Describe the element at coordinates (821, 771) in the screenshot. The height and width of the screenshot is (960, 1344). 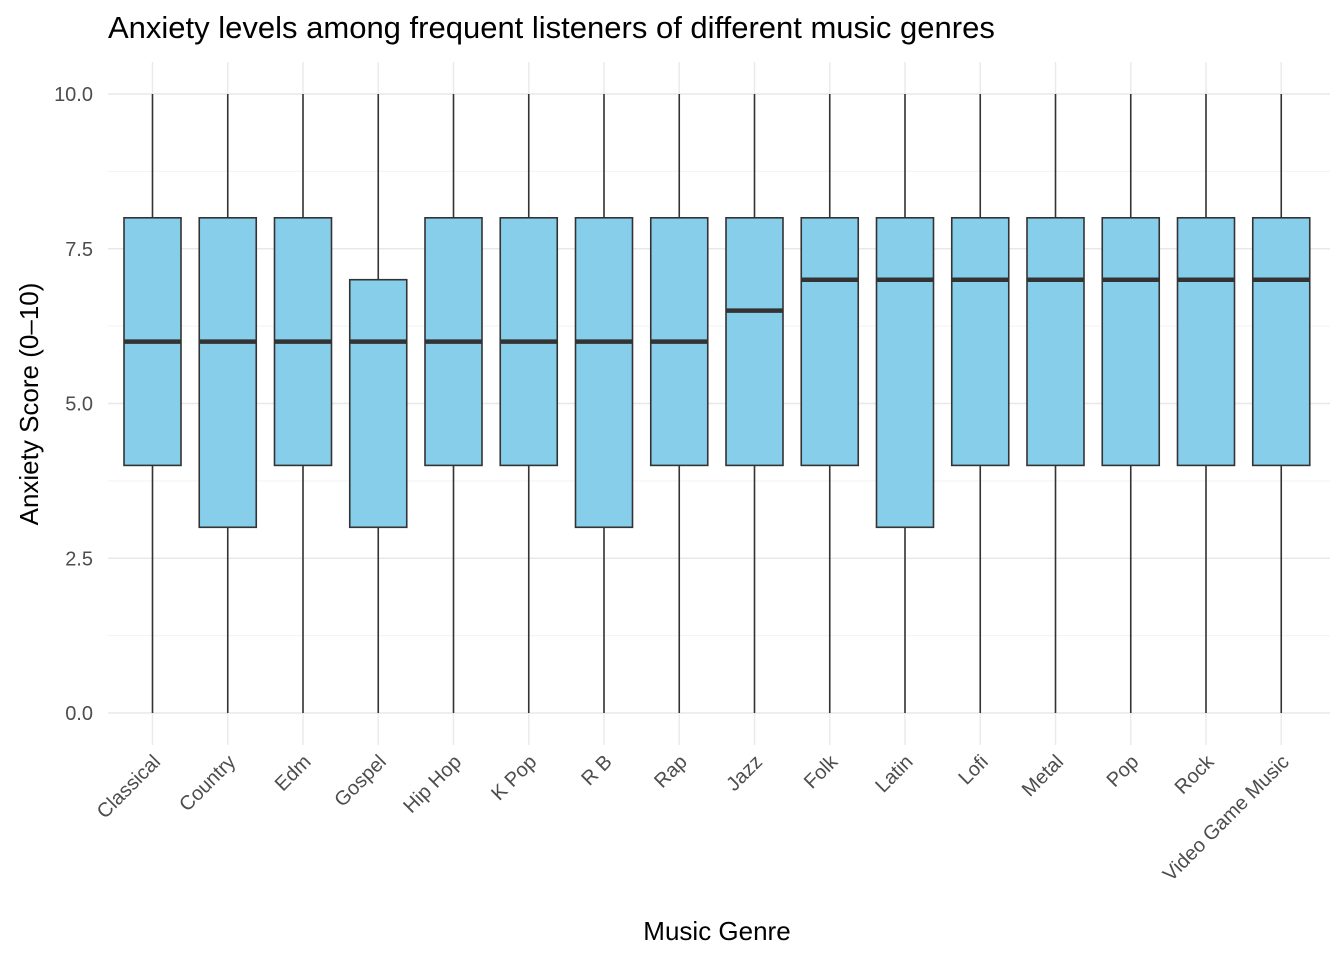
I see `x-tick-label: Folk` at that location.